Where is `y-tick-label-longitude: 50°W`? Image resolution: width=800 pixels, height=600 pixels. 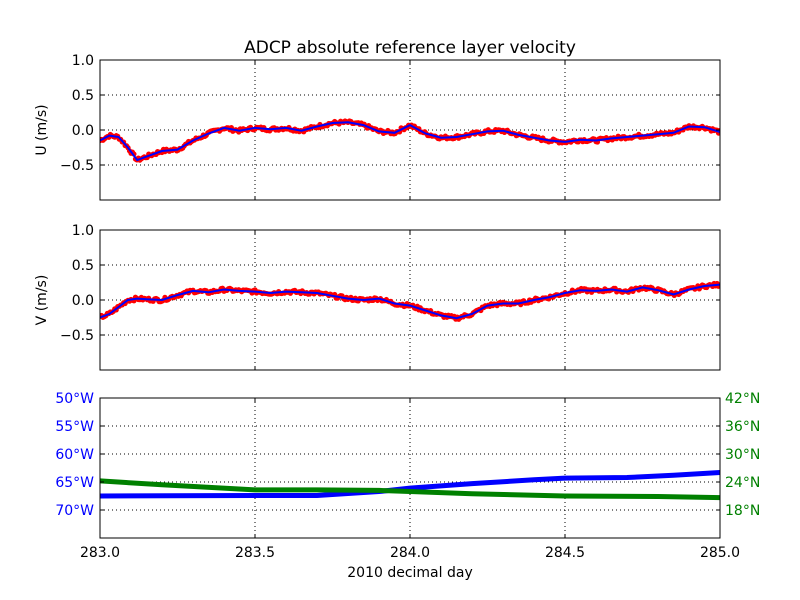
y-tick-label-longitude: 50°W is located at coordinates (74, 399).